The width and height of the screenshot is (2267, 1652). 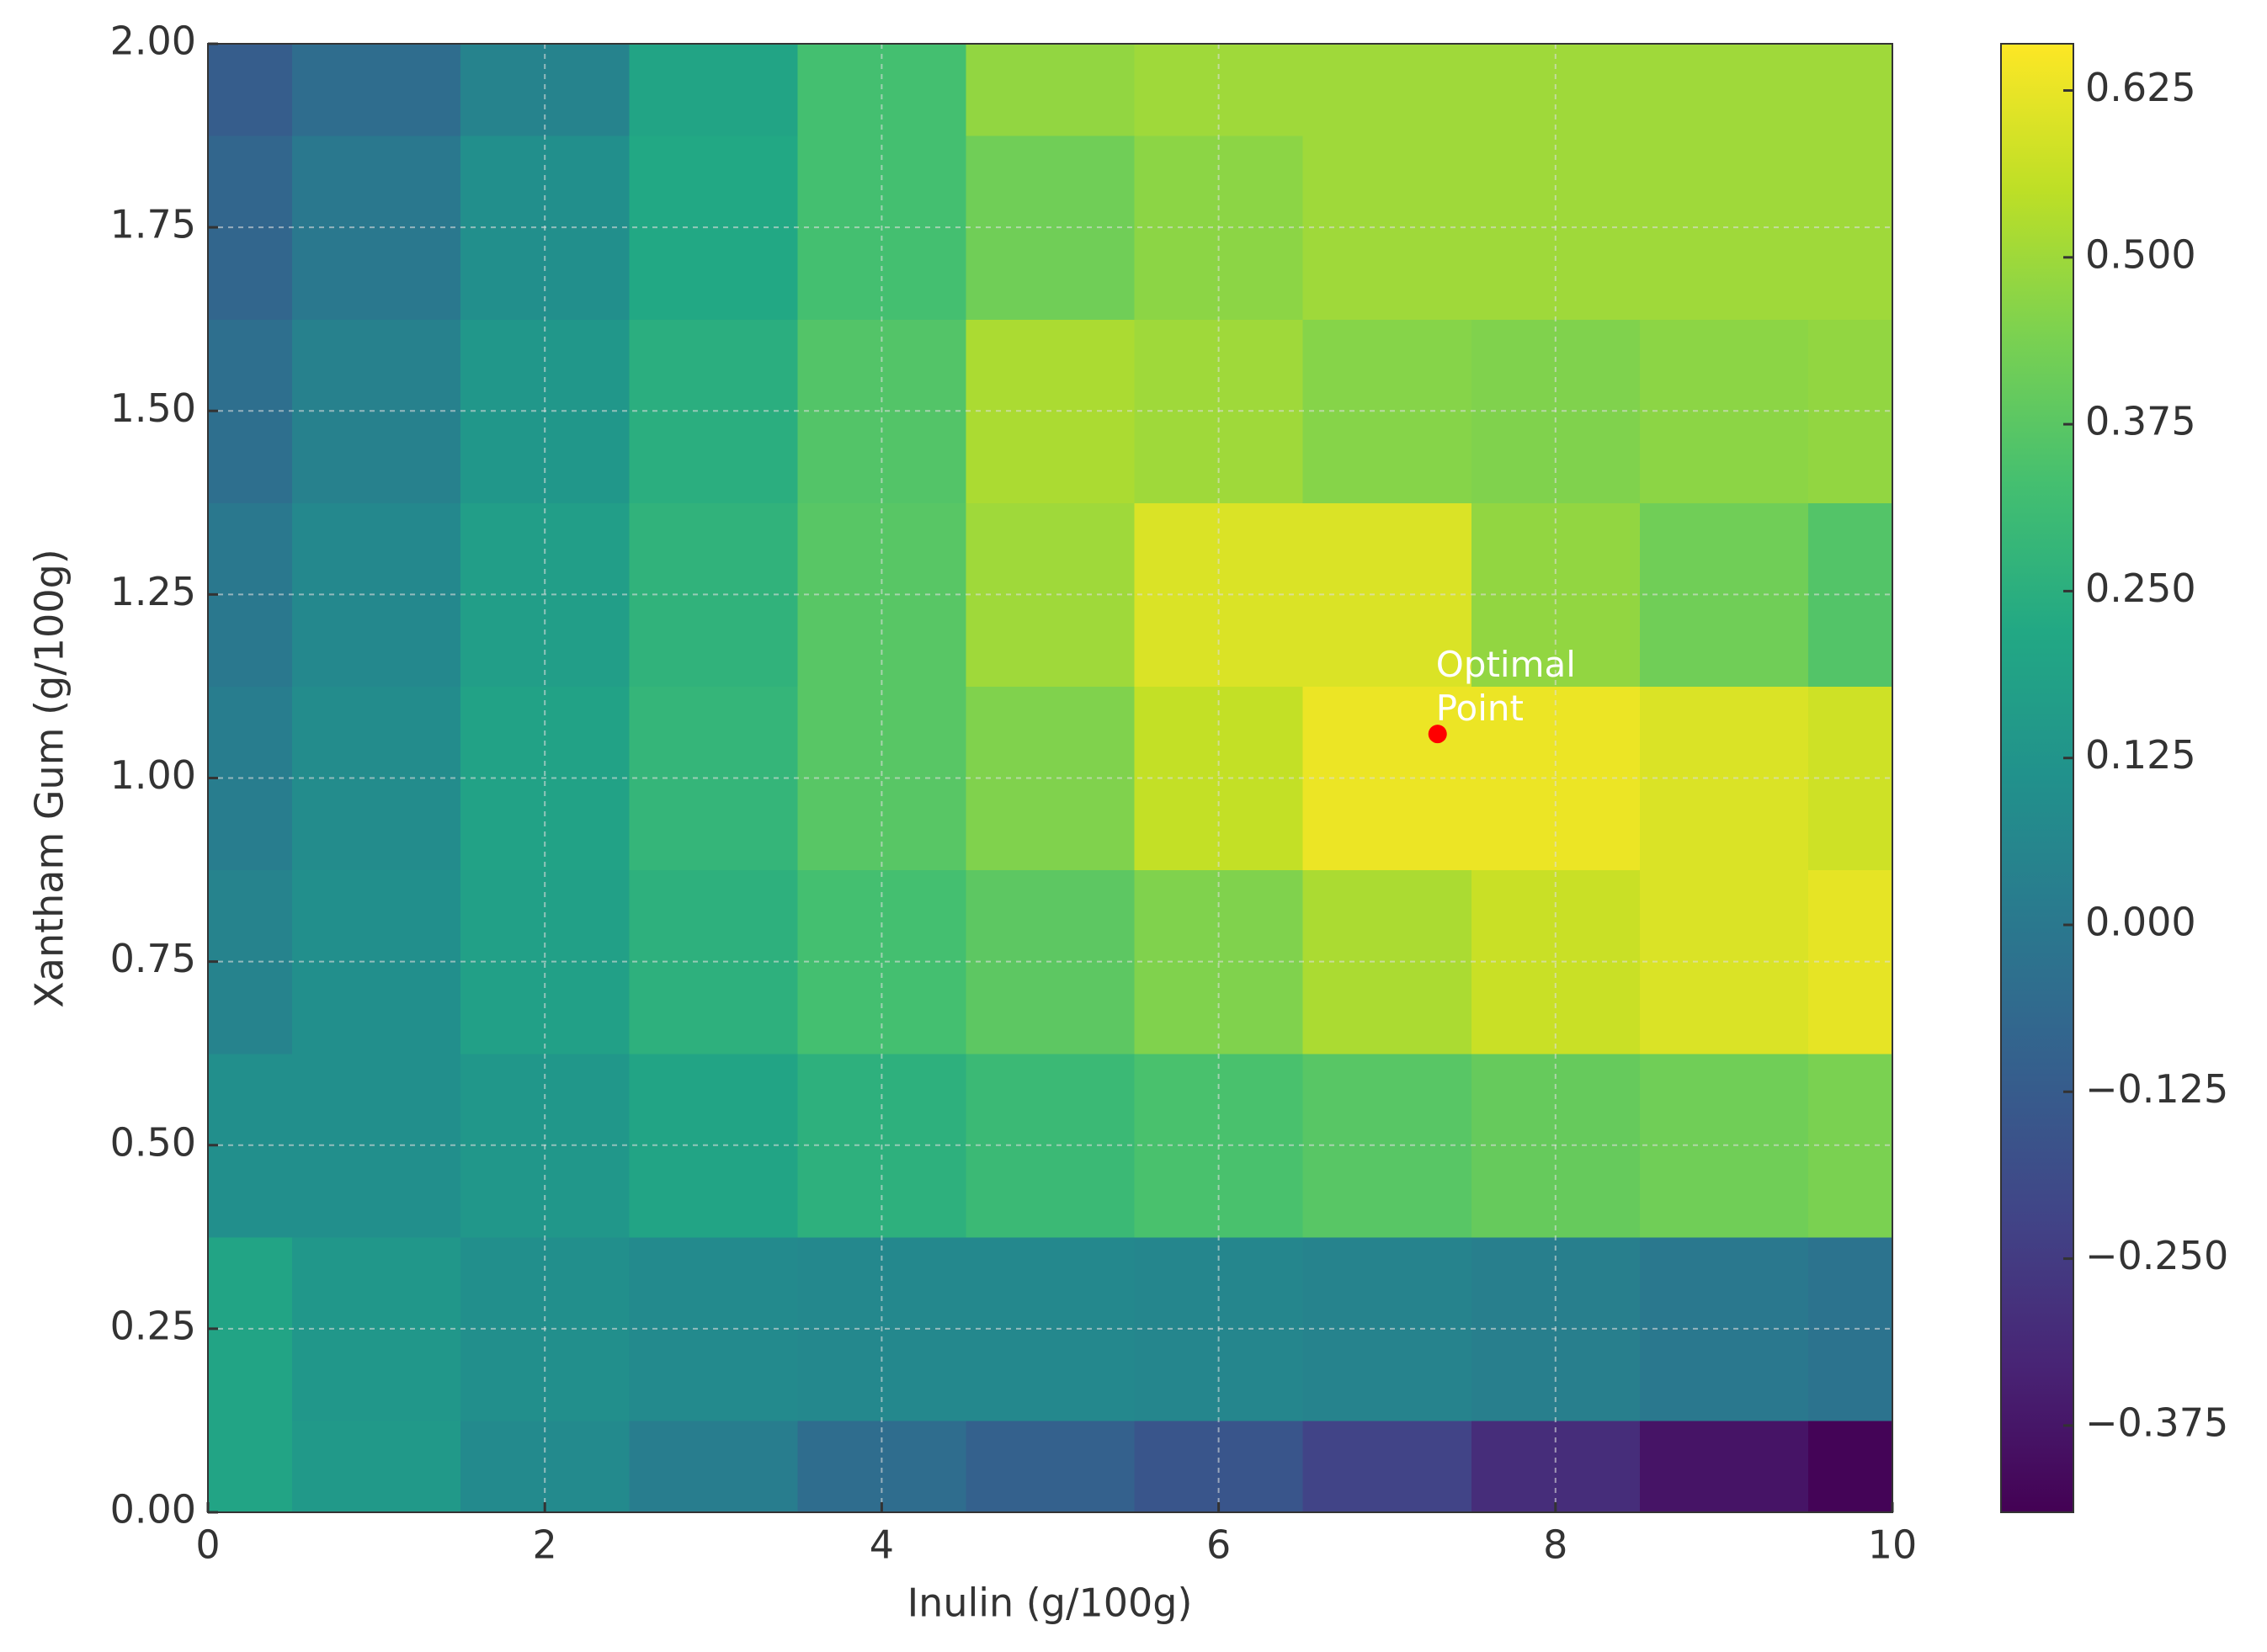 I want to click on colorbar-tick-label: 0.625, so click(x=2141, y=87).